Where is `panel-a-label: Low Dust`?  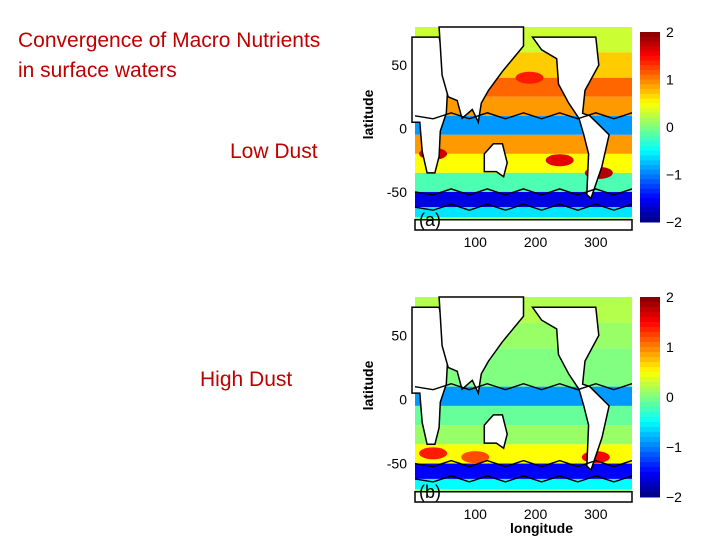 panel-a-label: Low Dust is located at coordinates (274, 151).